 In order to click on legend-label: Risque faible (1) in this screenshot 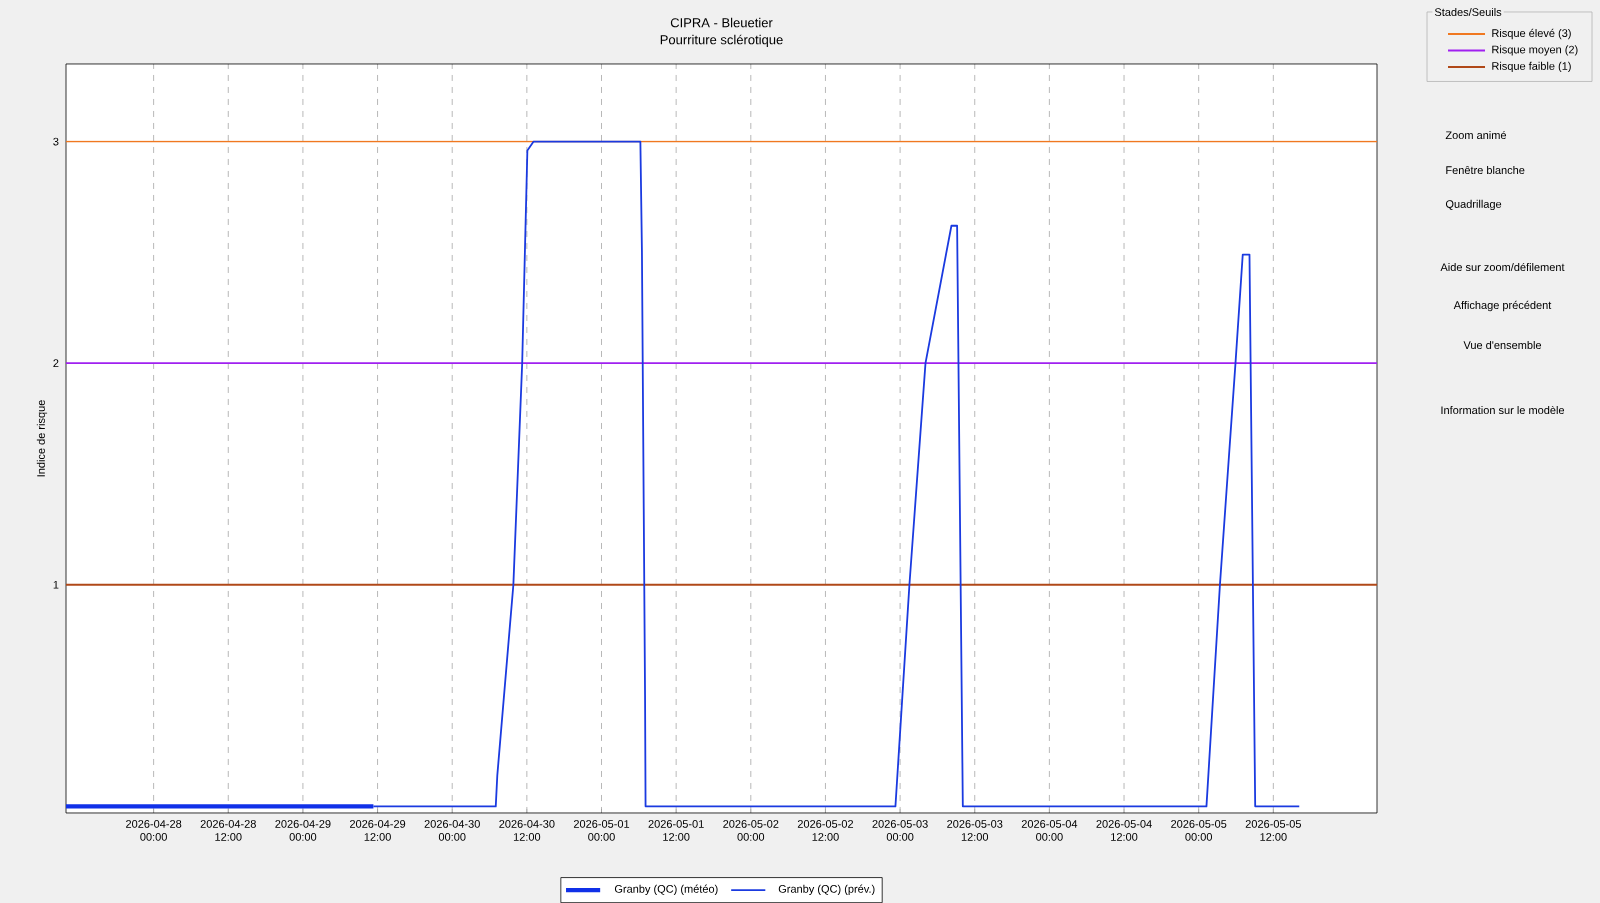, I will do `click(1531, 67)`.